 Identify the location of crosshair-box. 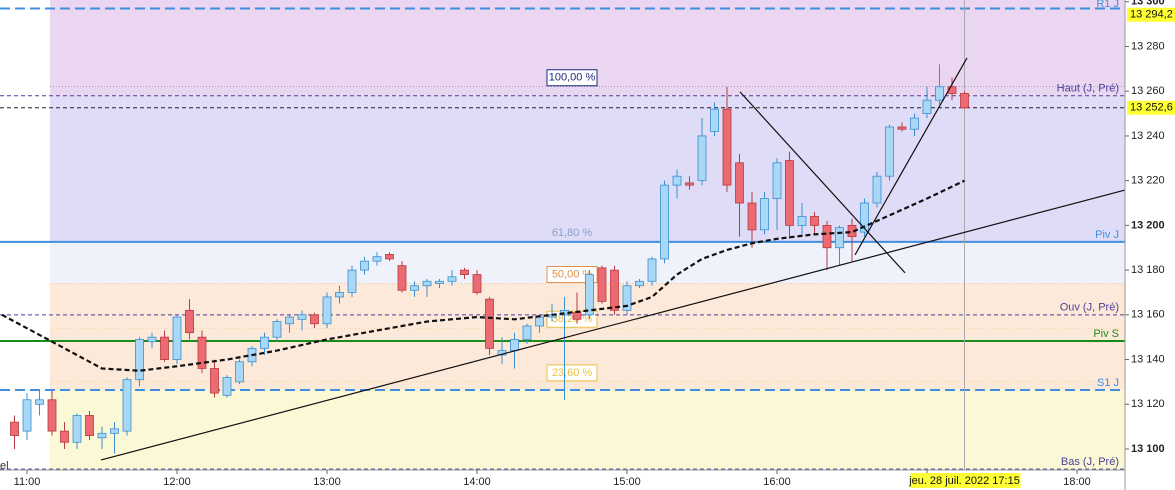
(965, 480).